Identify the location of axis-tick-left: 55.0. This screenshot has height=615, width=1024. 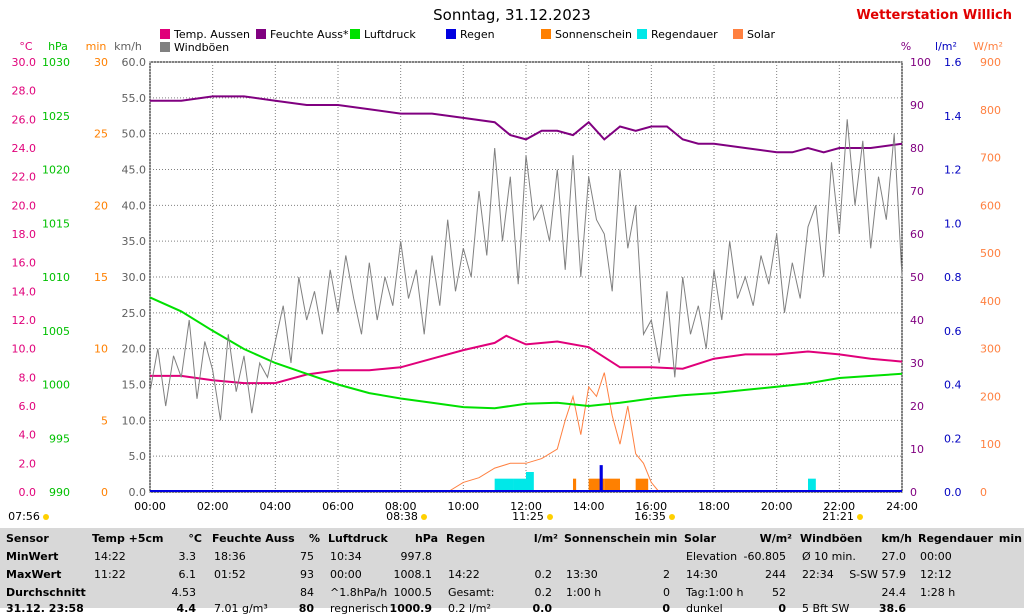
(134, 98).